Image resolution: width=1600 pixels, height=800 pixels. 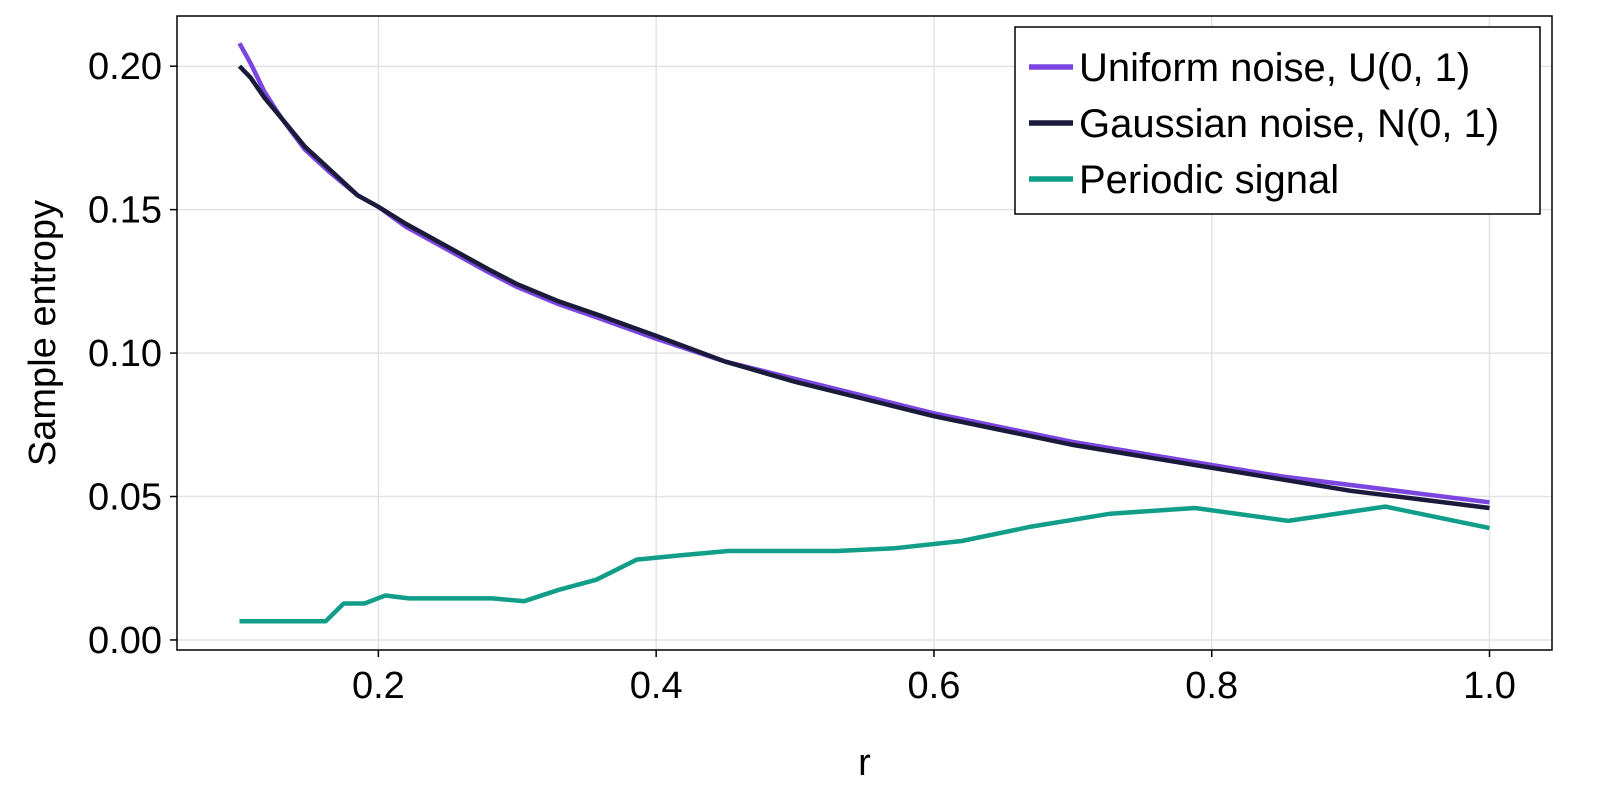 What do you see at coordinates (125, 498) in the screenshot?
I see `y-tick-label: 0.05` at bounding box center [125, 498].